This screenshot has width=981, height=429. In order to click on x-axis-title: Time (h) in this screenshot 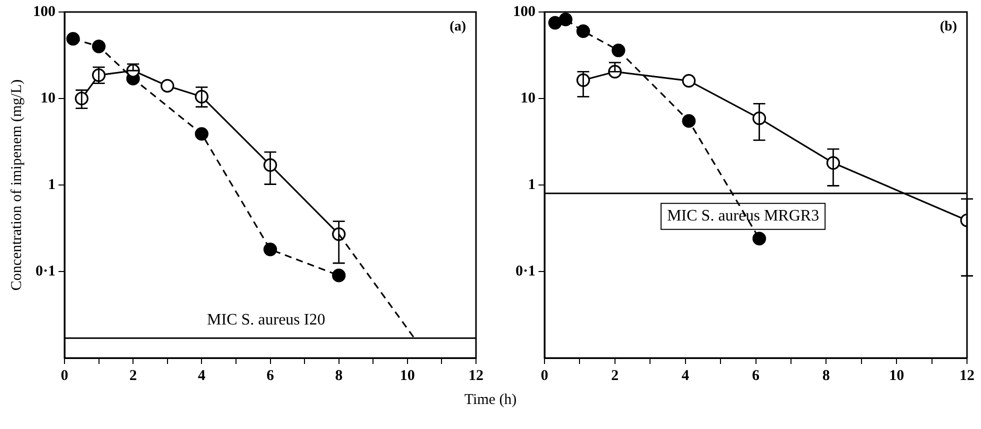, I will do `click(490, 400)`.